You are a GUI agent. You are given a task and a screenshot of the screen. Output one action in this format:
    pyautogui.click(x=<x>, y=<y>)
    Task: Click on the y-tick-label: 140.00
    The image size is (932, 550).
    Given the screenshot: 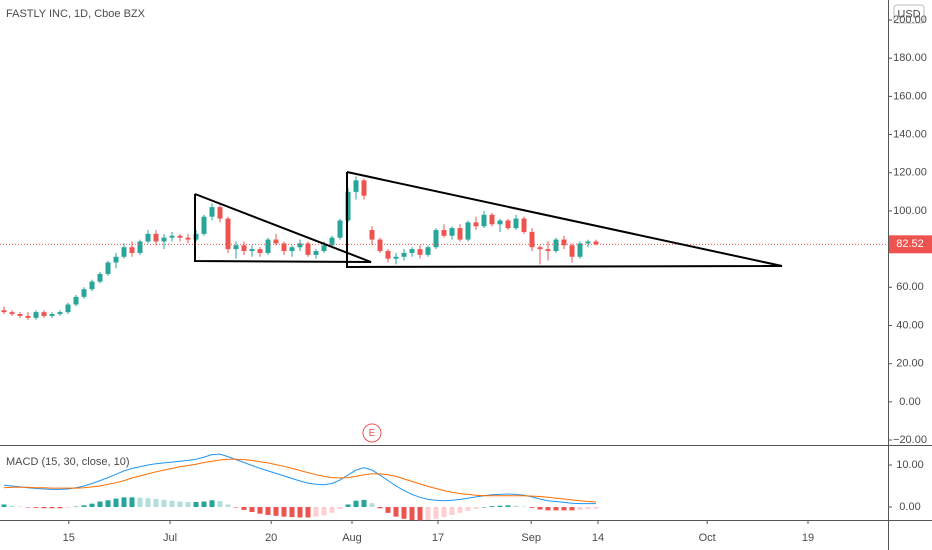 What is the action you would take?
    pyautogui.click(x=910, y=134)
    